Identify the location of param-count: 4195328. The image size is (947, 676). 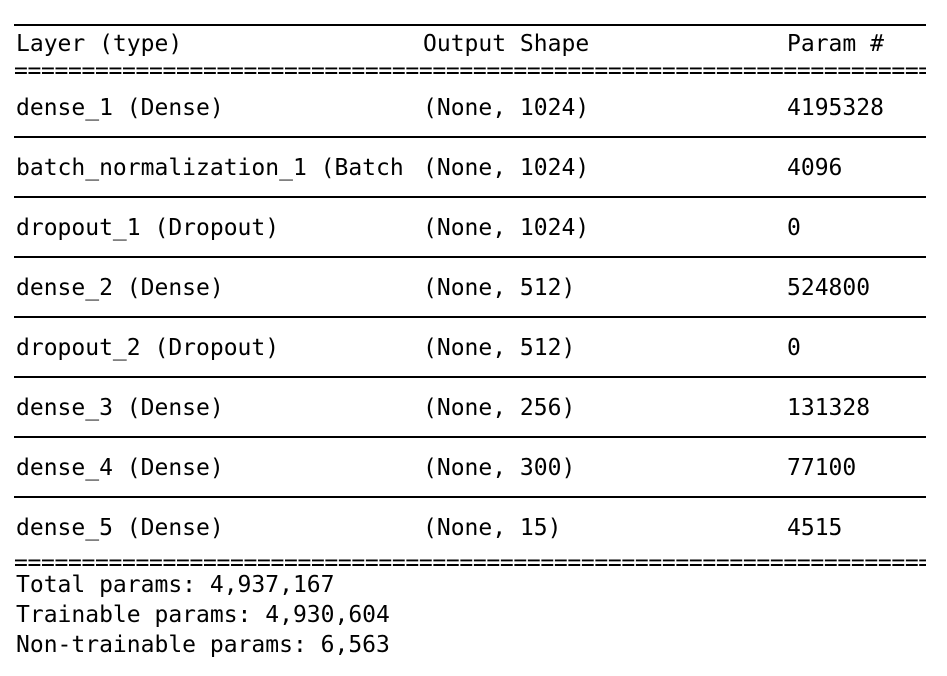
(835, 108).